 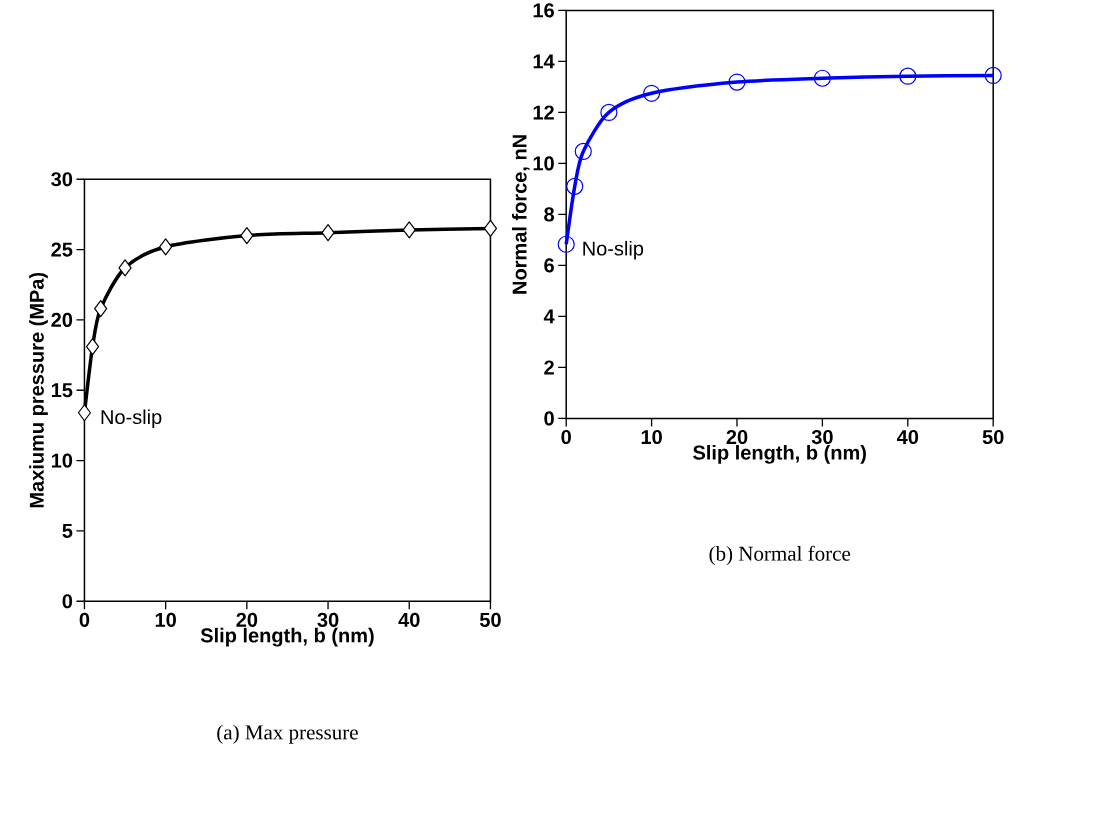 What do you see at coordinates (62, 320) in the screenshot?
I see `y-tick-label: 20` at bounding box center [62, 320].